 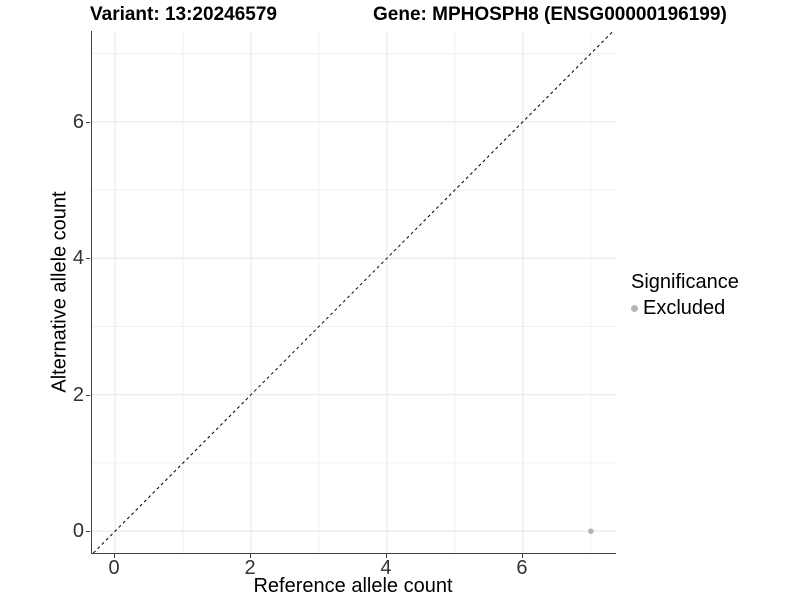 I want to click on legend-items: Excluded, so click(x=685, y=308).